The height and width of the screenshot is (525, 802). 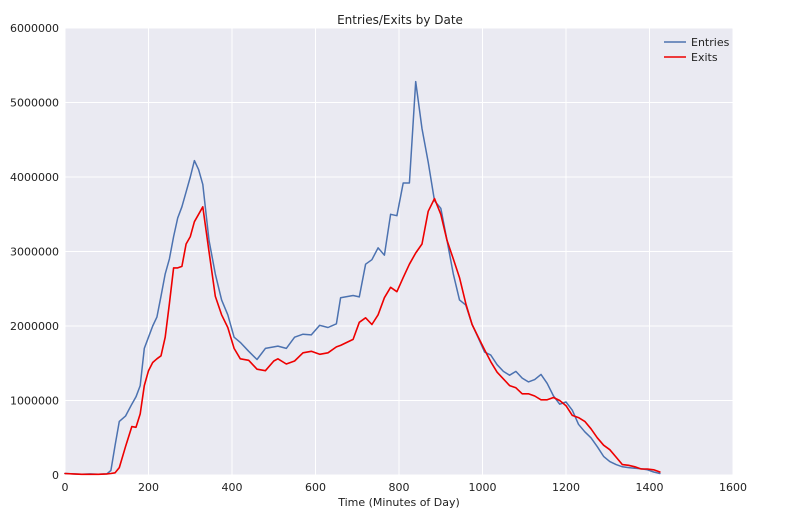 What do you see at coordinates (65, 487) in the screenshot?
I see `x-tick-label: 0` at bounding box center [65, 487].